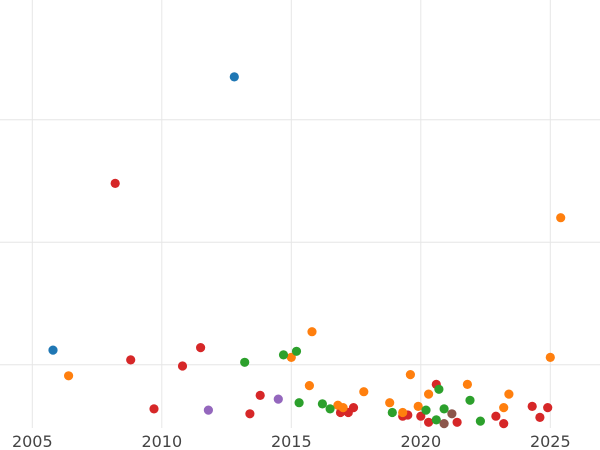 This screenshot has height=450, width=600. What do you see at coordinates (161, 441) in the screenshot?
I see `x-tick-label-1: 2010` at bounding box center [161, 441].